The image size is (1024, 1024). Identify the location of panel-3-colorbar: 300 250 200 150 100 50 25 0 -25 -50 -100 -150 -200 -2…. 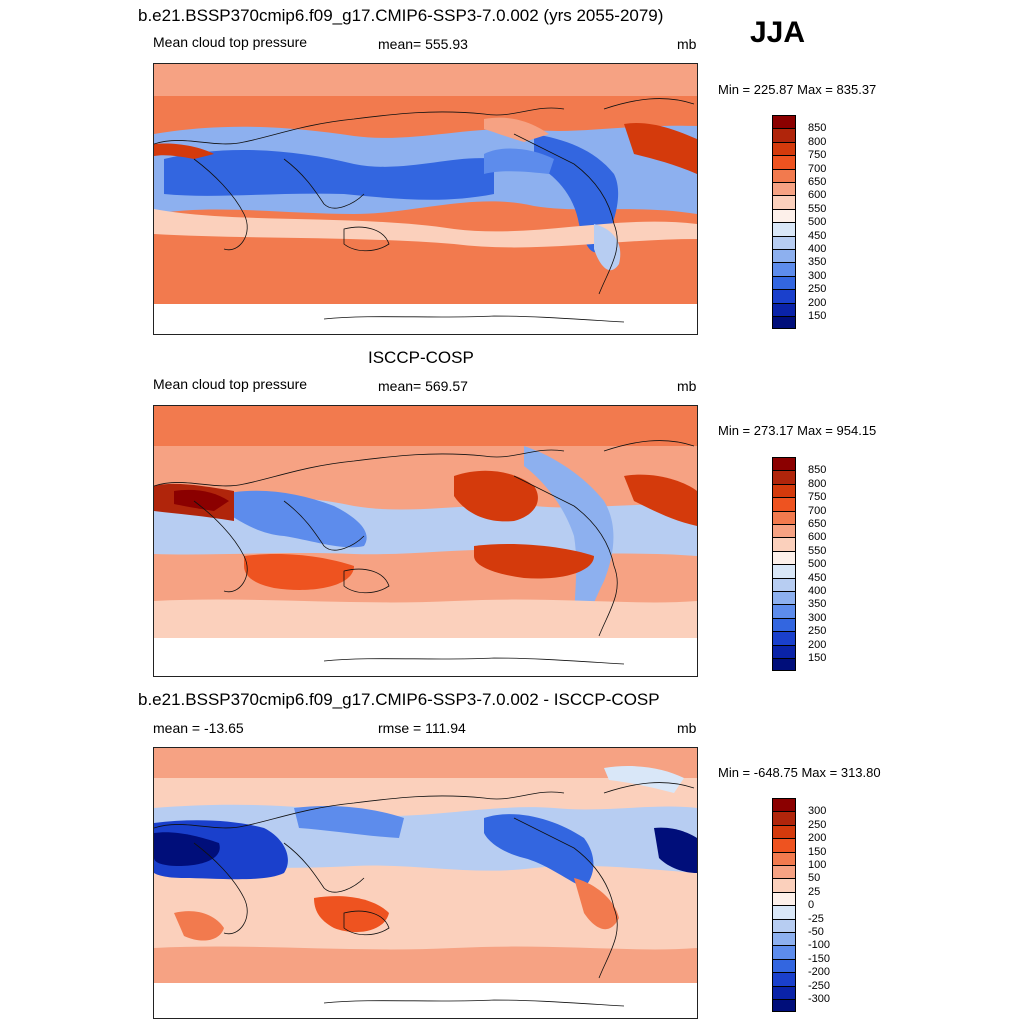
(812, 905).